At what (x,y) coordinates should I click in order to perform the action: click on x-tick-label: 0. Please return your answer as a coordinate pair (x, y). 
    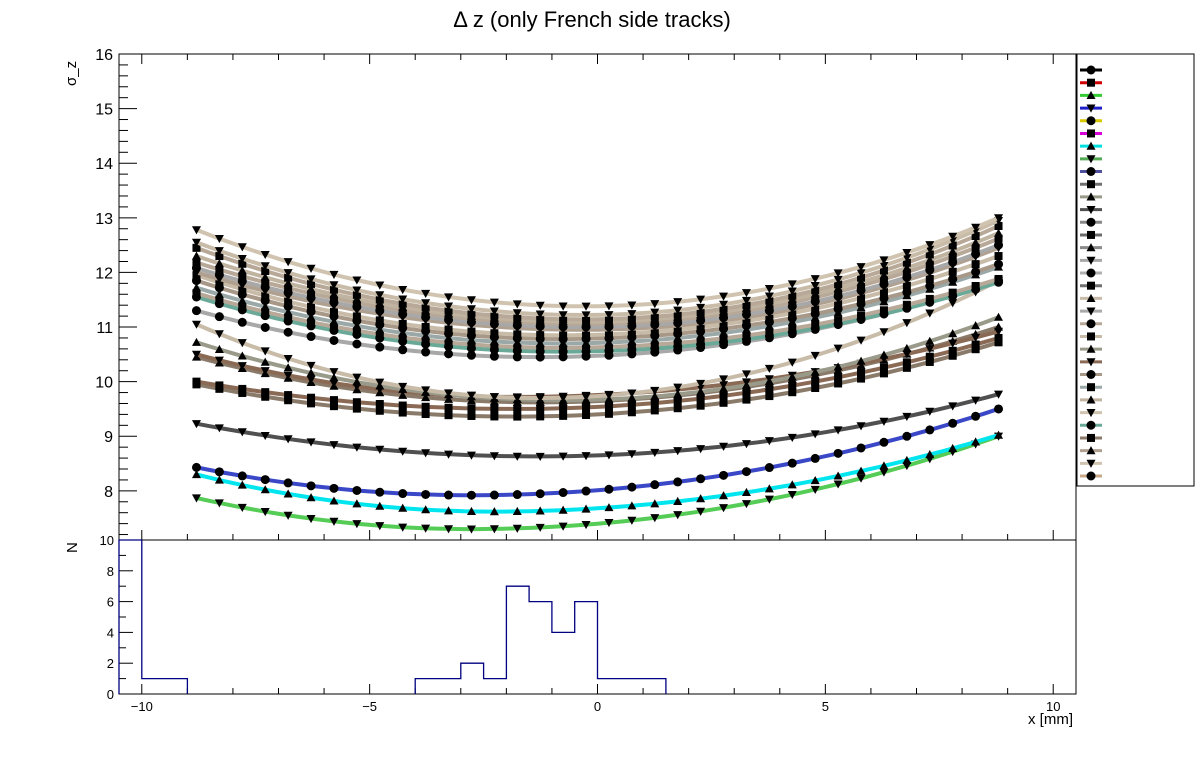
    Looking at the image, I should click on (597, 706).